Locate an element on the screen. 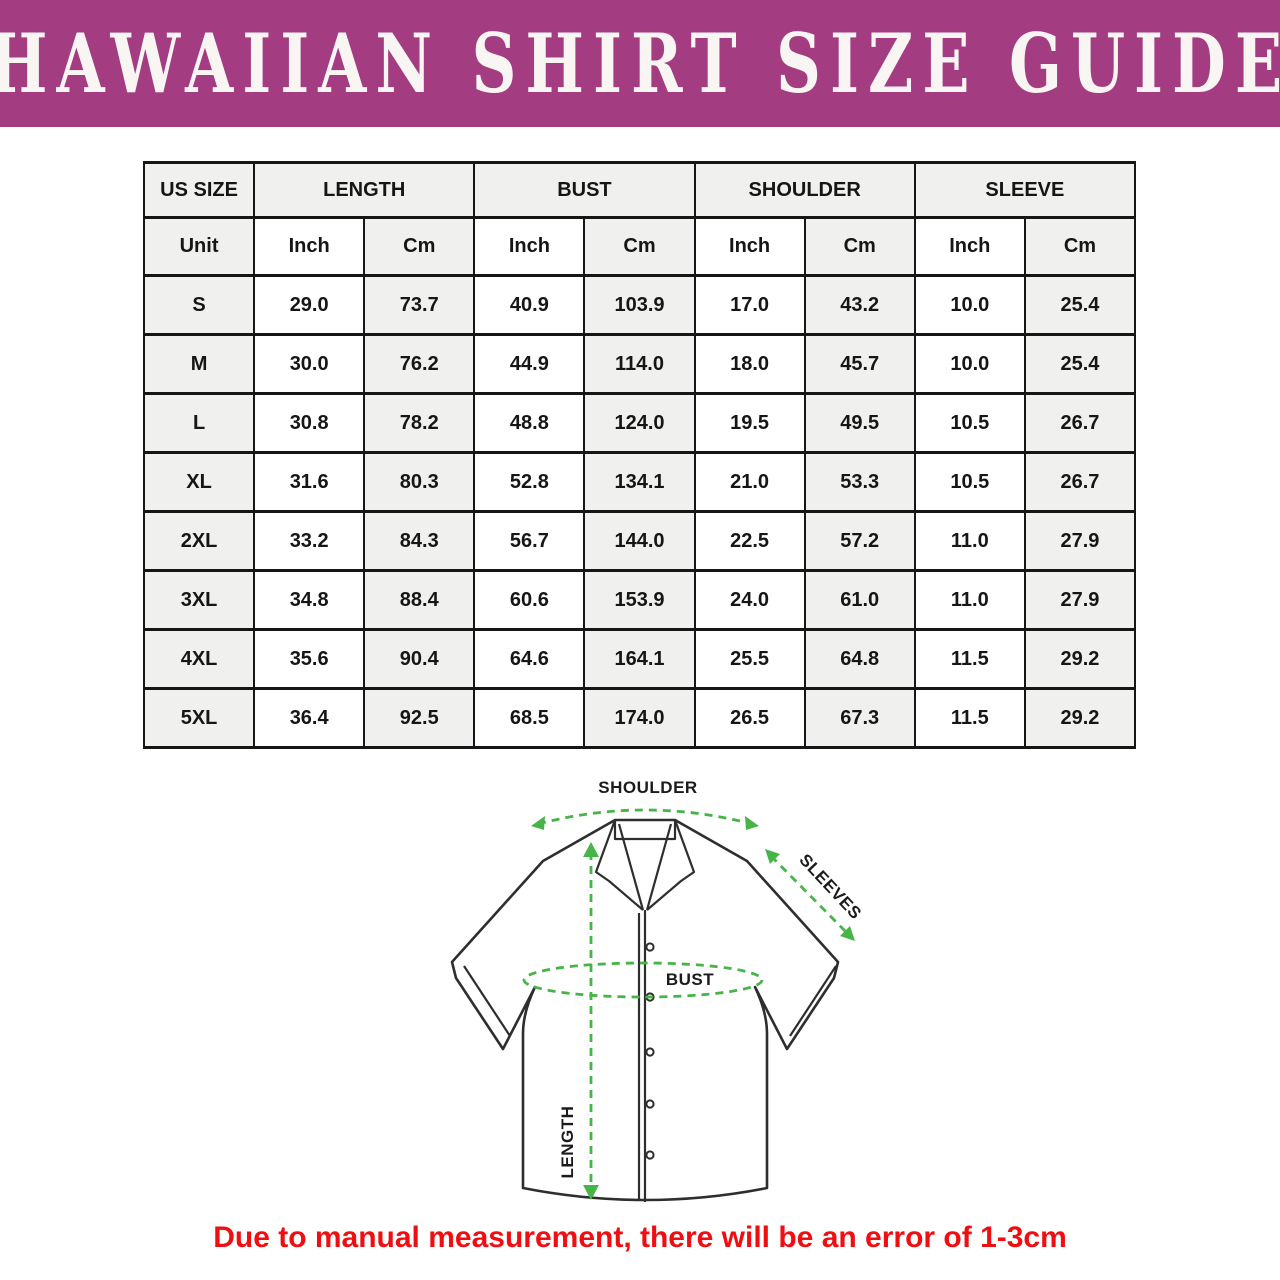 The height and width of the screenshot is (1280, 1280). length-label: LENGTH is located at coordinates (567, 1142).